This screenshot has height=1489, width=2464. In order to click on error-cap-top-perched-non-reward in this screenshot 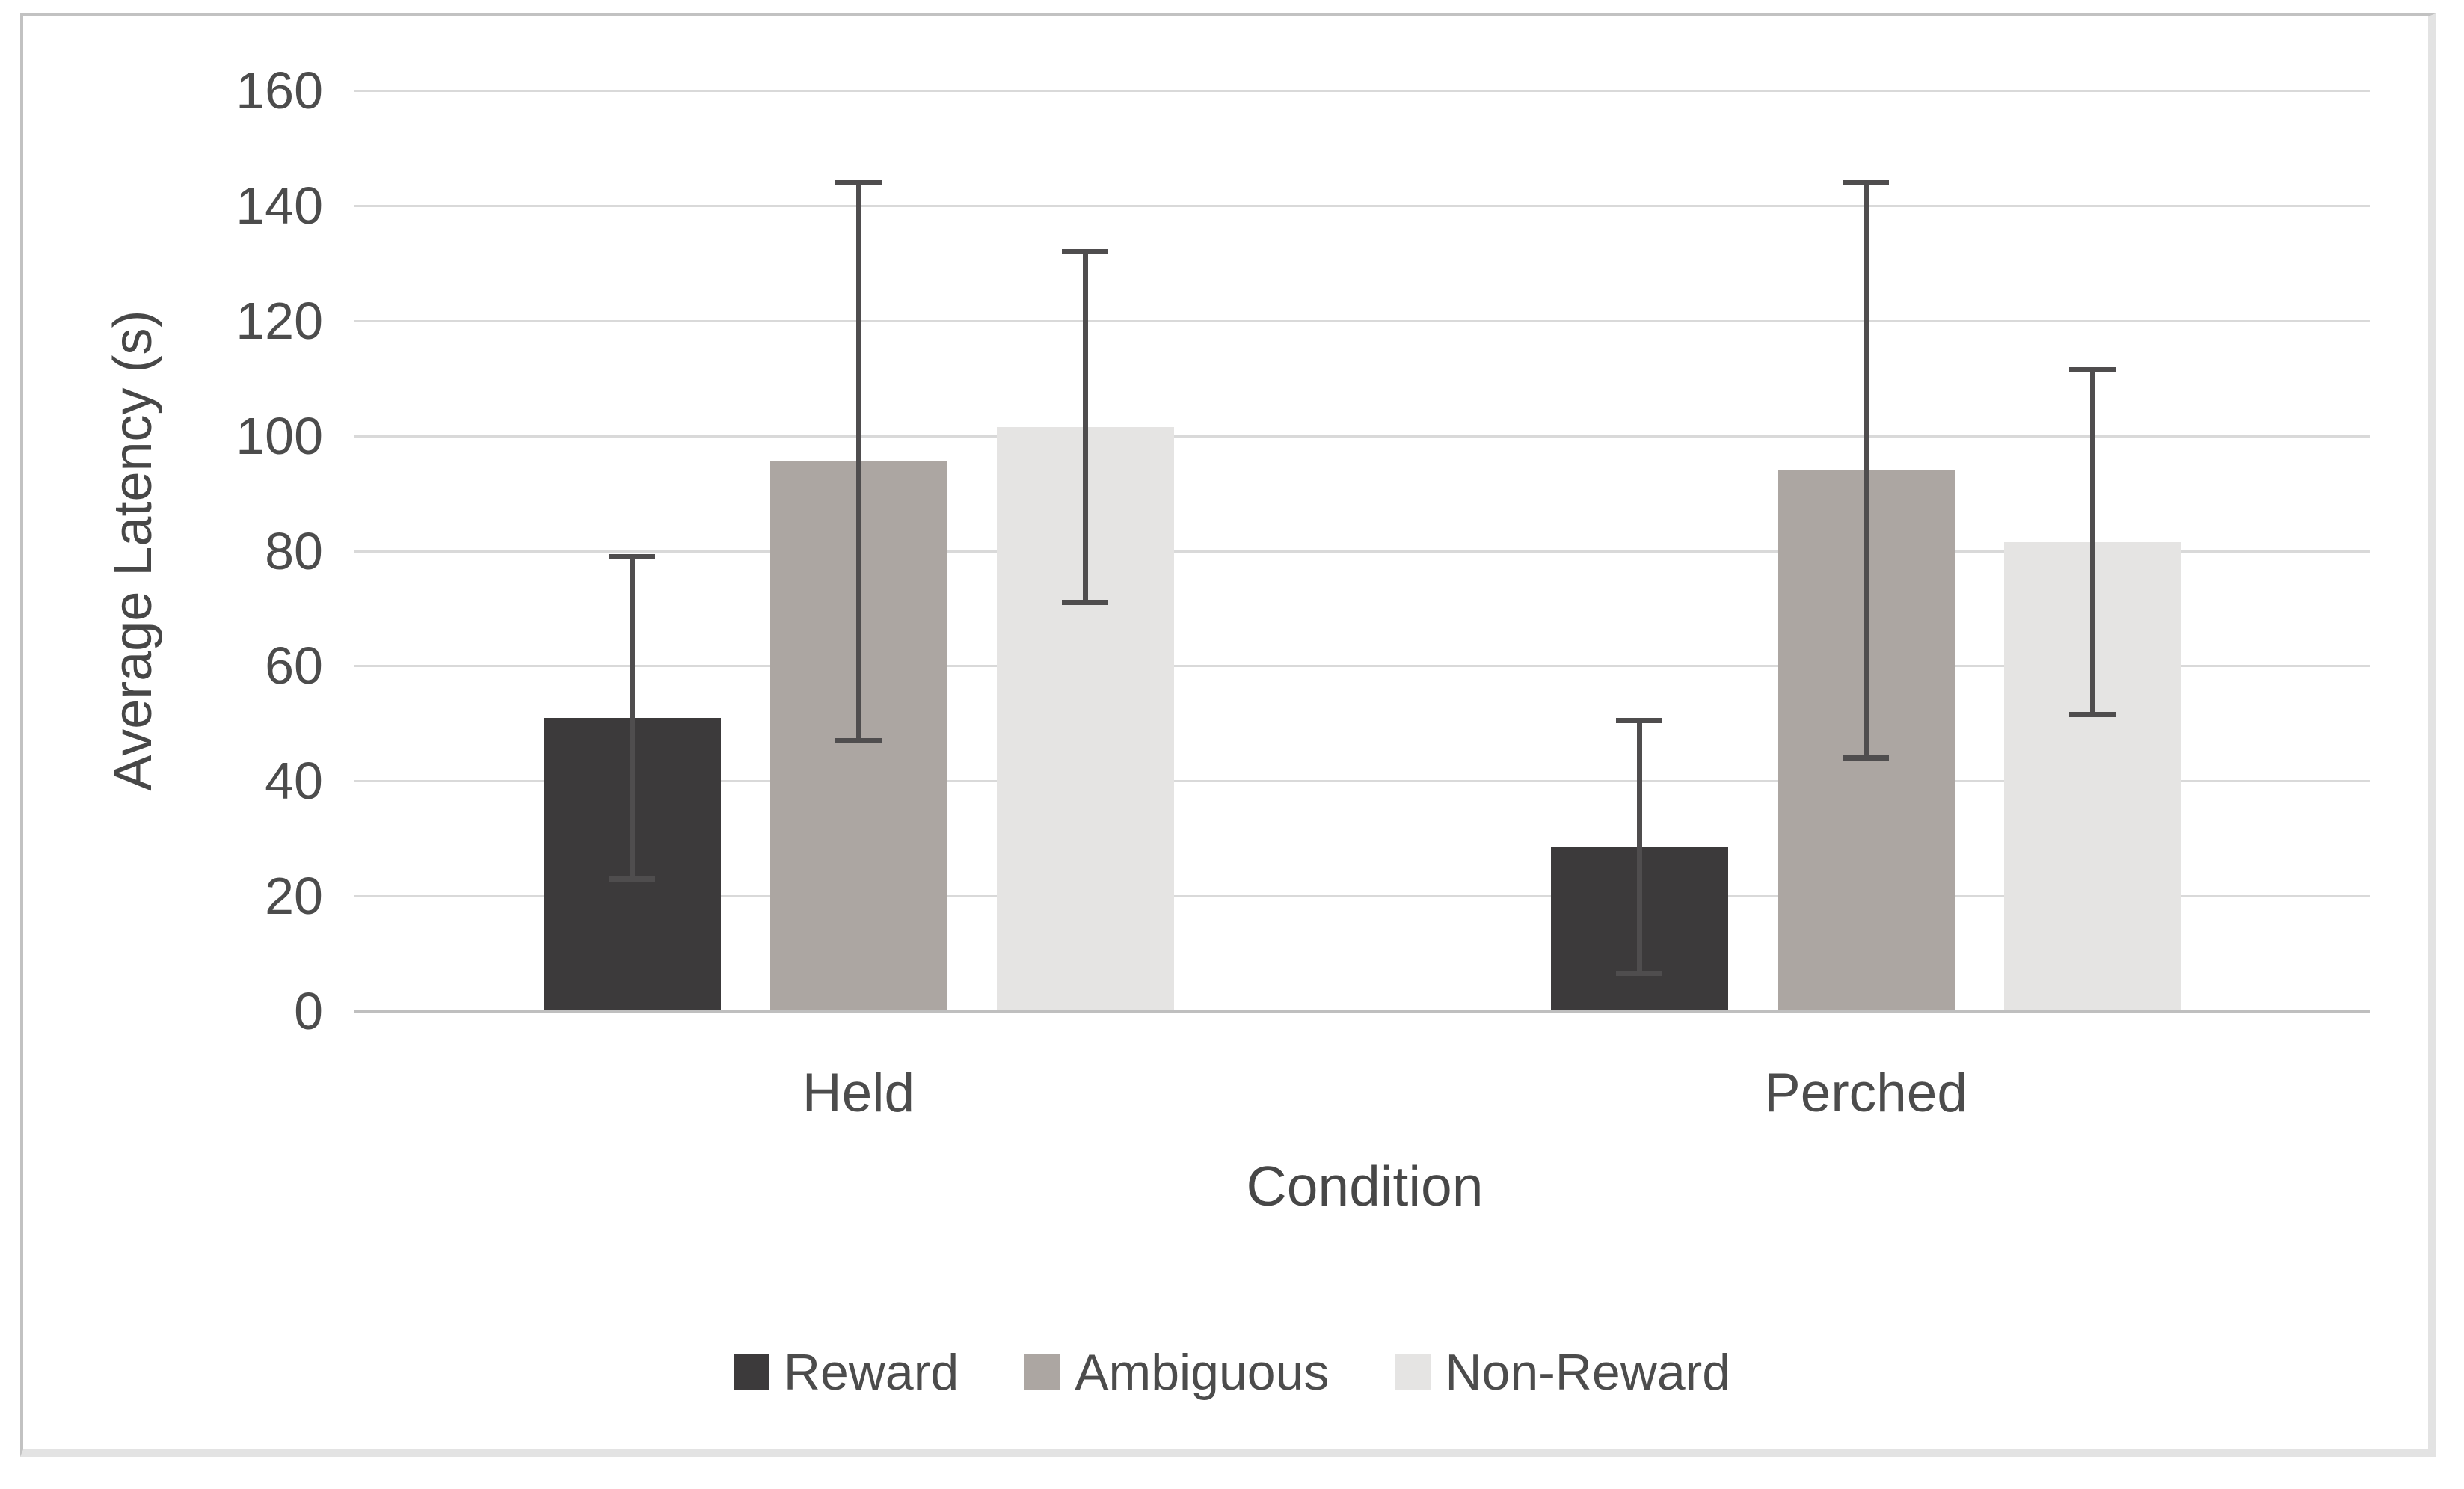, I will do `click(2092, 369)`.